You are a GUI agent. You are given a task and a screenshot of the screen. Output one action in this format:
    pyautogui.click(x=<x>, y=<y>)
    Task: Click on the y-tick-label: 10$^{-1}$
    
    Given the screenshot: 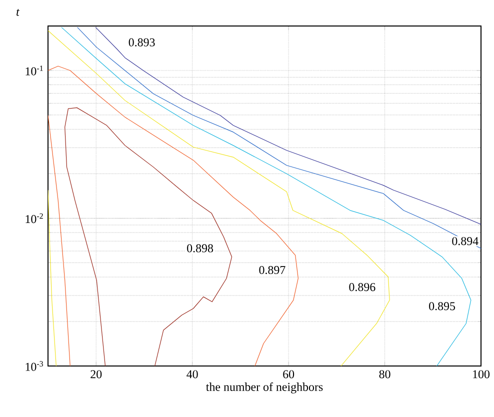 What is the action you would take?
    pyautogui.click(x=34, y=71)
    